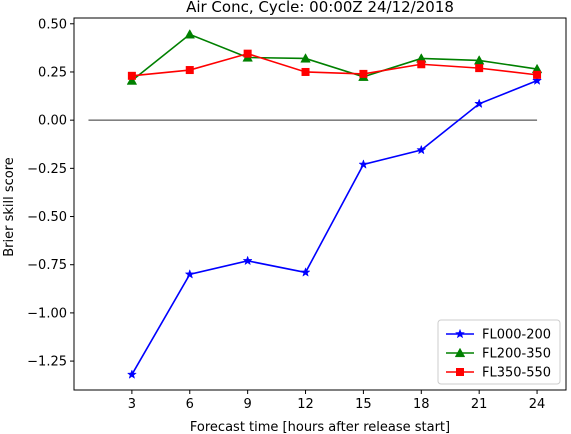  Describe the element at coordinates (516, 373) in the screenshot. I see `legend-label: FL350-550` at that location.